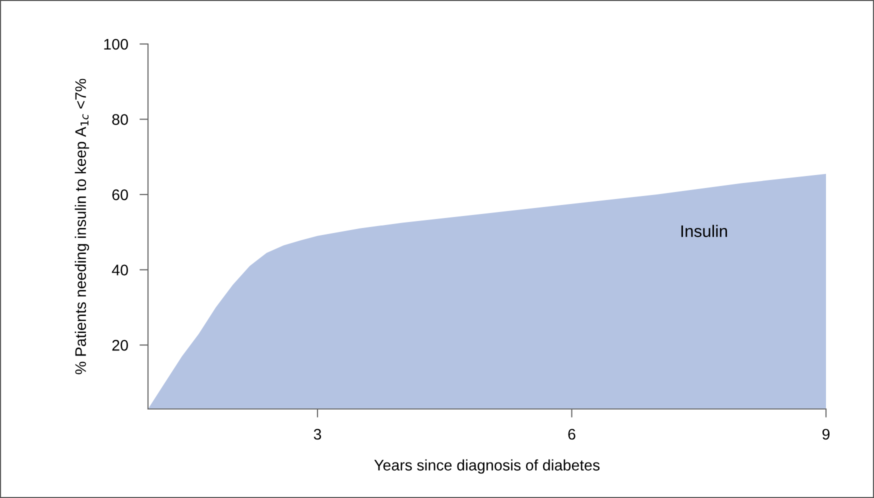  I want to click on y-axis-title: % Patients needing insulin to keep A$_{1c}$ <7%, so click(82, 226).